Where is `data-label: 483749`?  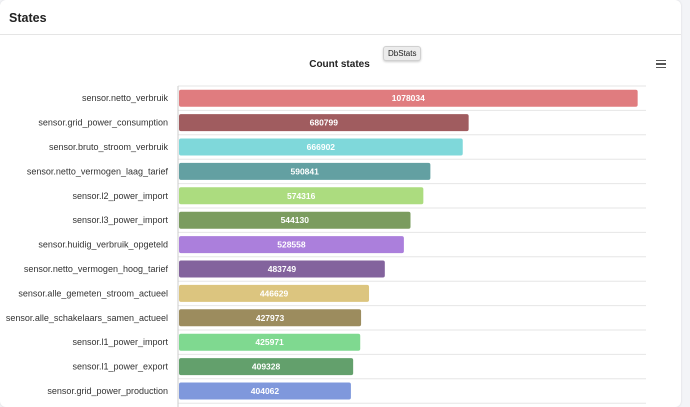 data-label: 483749 is located at coordinates (282, 269).